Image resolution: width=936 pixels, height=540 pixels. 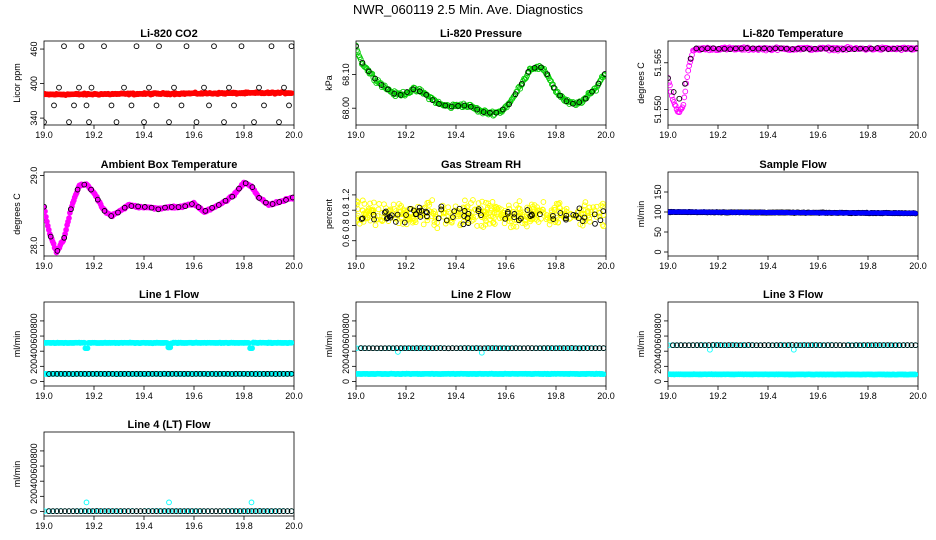 What do you see at coordinates (641, 344) in the screenshot?
I see `y-axis-label: ml/min` at bounding box center [641, 344].